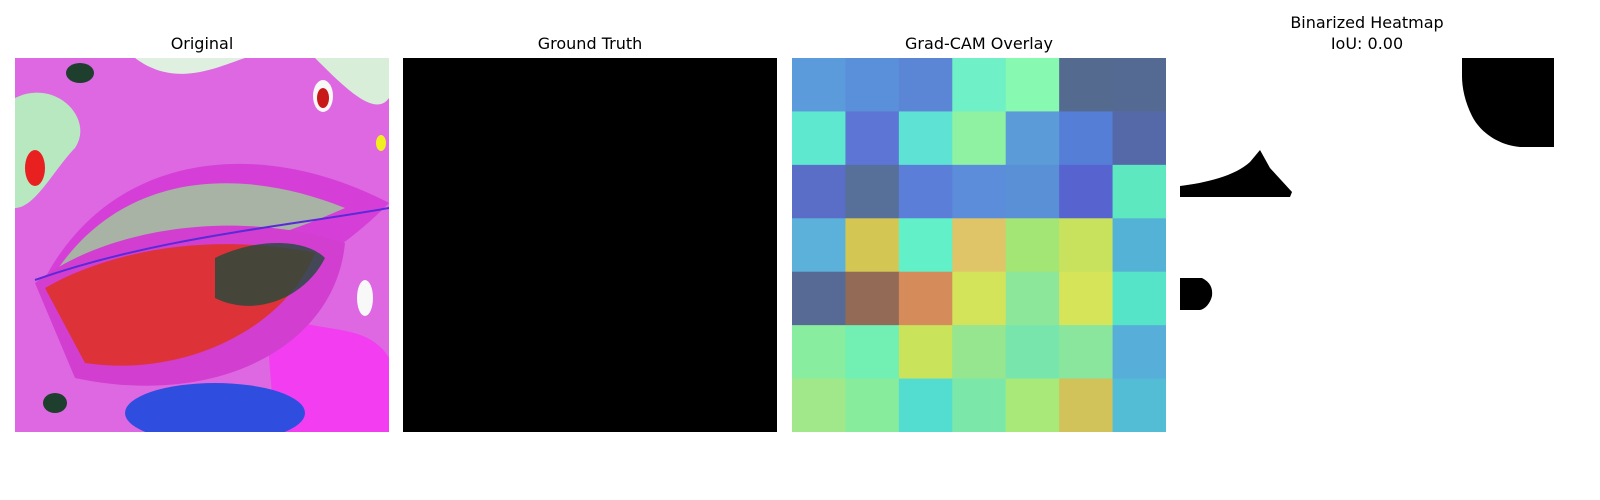 The height and width of the screenshot is (500, 1600). What do you see at coordinates (1196, 294) in the screenshot?
I see `mask-blob-left-small` at bounding box center [1196, 294].